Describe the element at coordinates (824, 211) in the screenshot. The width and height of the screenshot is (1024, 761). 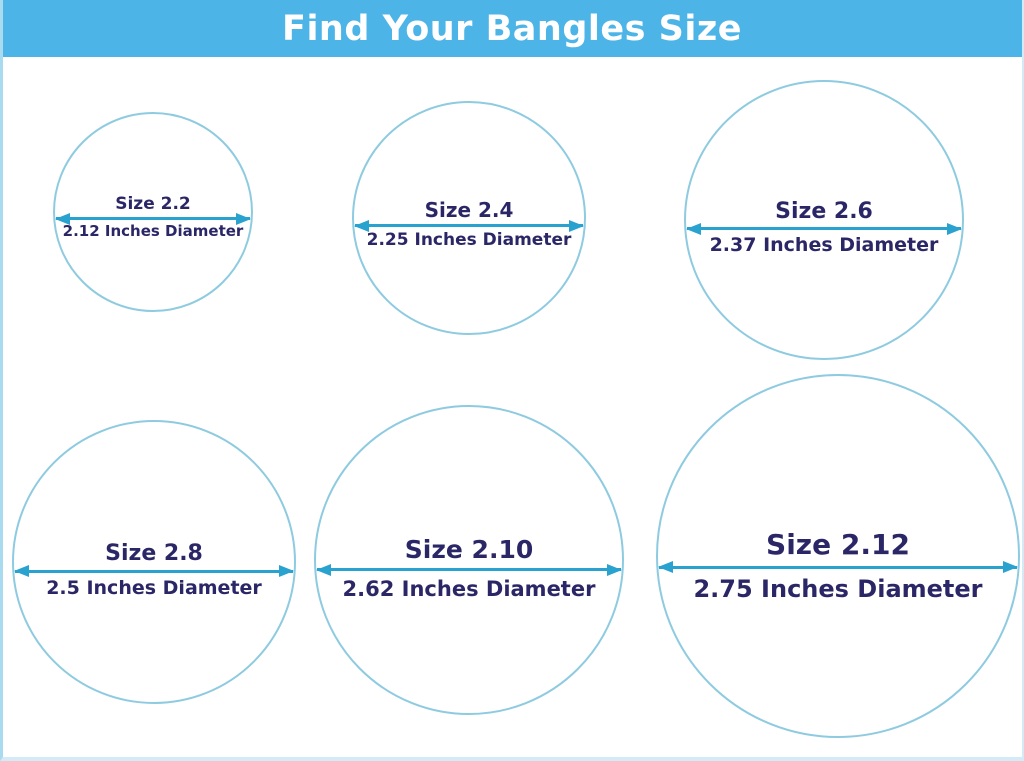
I see `size-label: Size 2.6` at that location.